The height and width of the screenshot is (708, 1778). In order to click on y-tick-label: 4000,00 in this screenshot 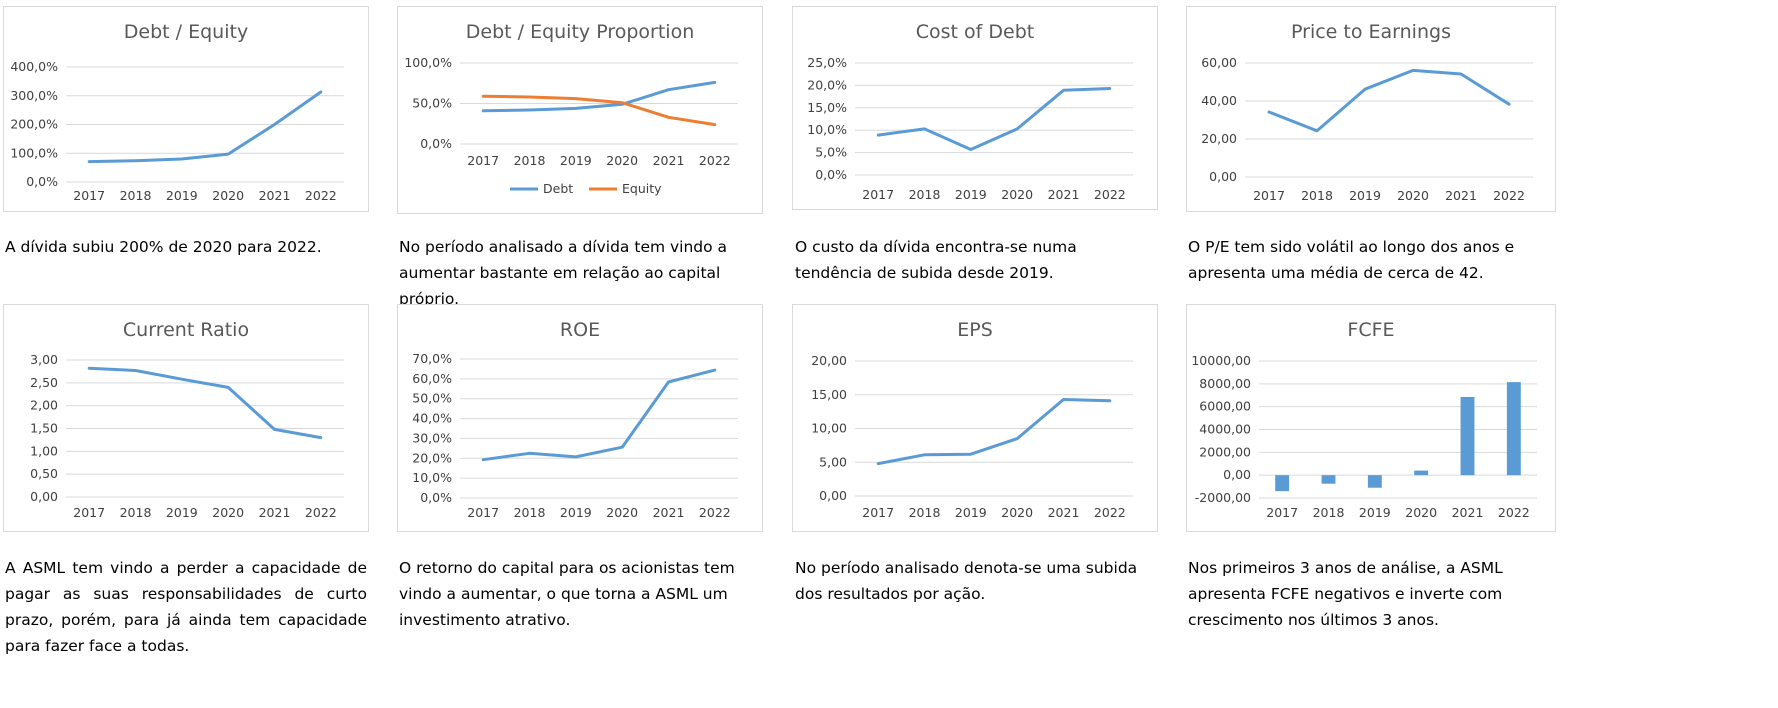, I will do `click(1225, 429)`.